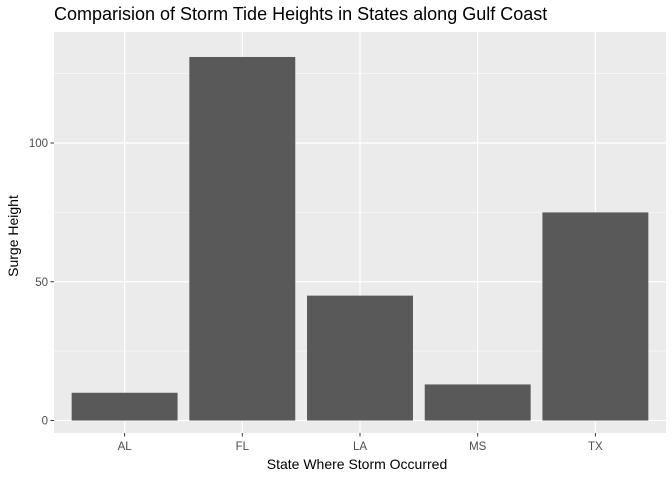  Describe the element at coordinates (357, 464) in the screenshot. I see `x-axis-title: State Where Storm Occurred` at that location.